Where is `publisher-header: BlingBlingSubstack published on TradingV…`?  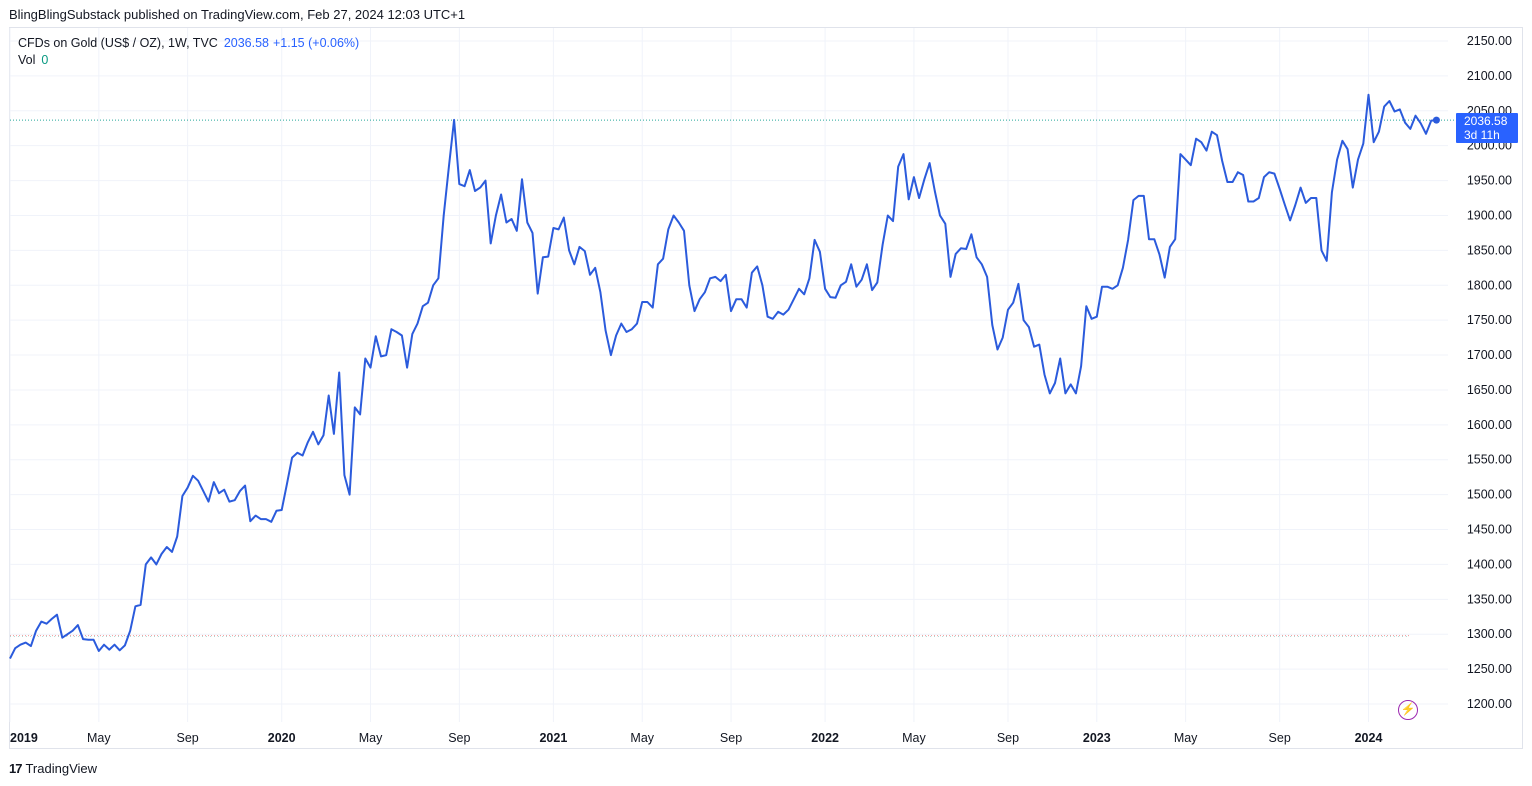 publisher-header: BlingBlingSubstack published on TradingV… is located at coordinates (237, 14).